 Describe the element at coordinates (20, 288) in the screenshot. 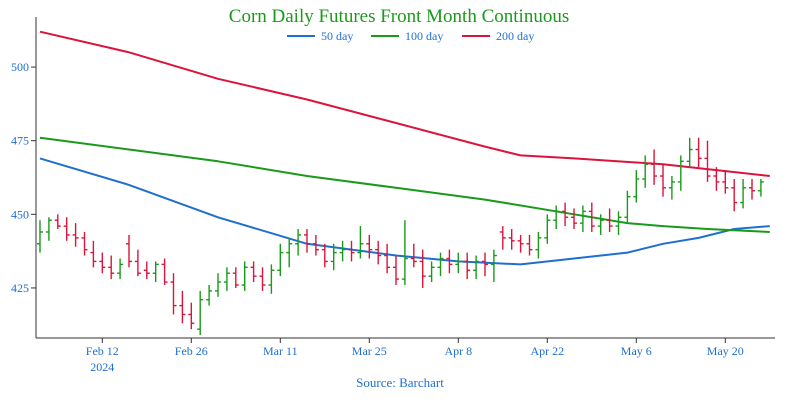

I see `y-tick-label-425: 425` at that location.